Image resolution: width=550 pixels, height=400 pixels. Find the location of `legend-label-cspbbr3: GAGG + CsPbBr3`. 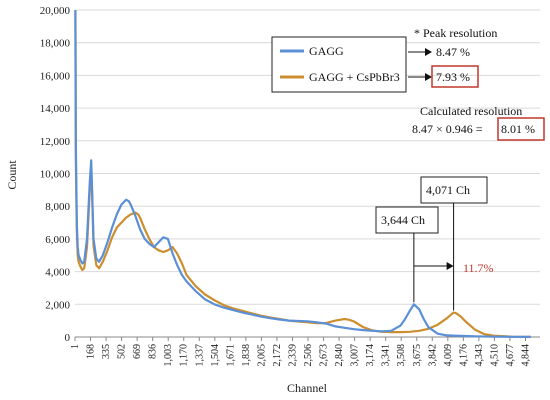

legend-label-cspbbr3: GAGG + CsPbBr3 is located at coordinates (354, 77).